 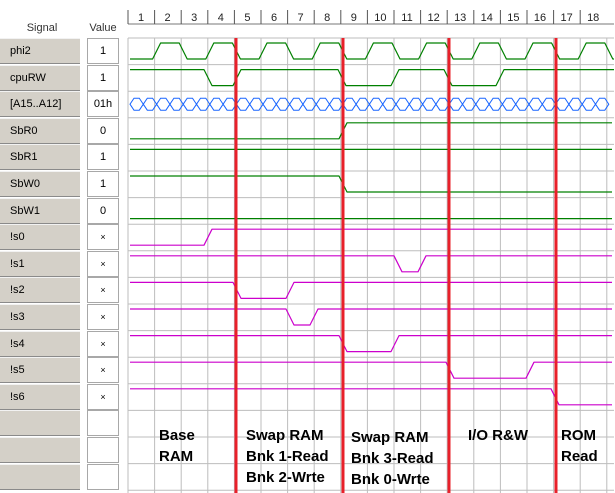 I want to click on signal-value-cell: 01h, so click(x=103, y=104).